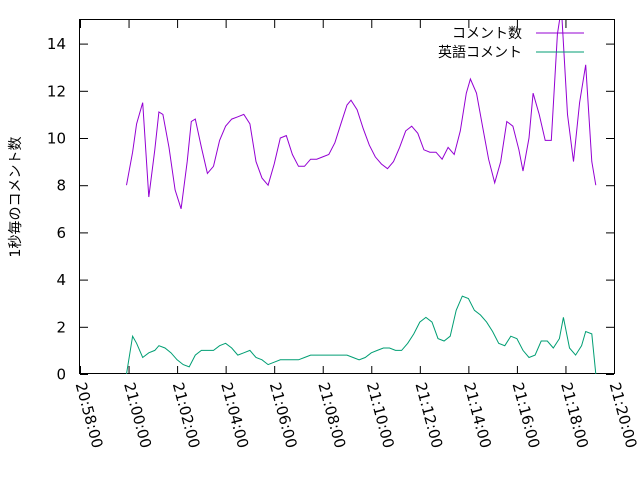  Describe the element at coordinates (477, 415) in the screenshot. I see `x-tick-label: 21:14:00` at that location.